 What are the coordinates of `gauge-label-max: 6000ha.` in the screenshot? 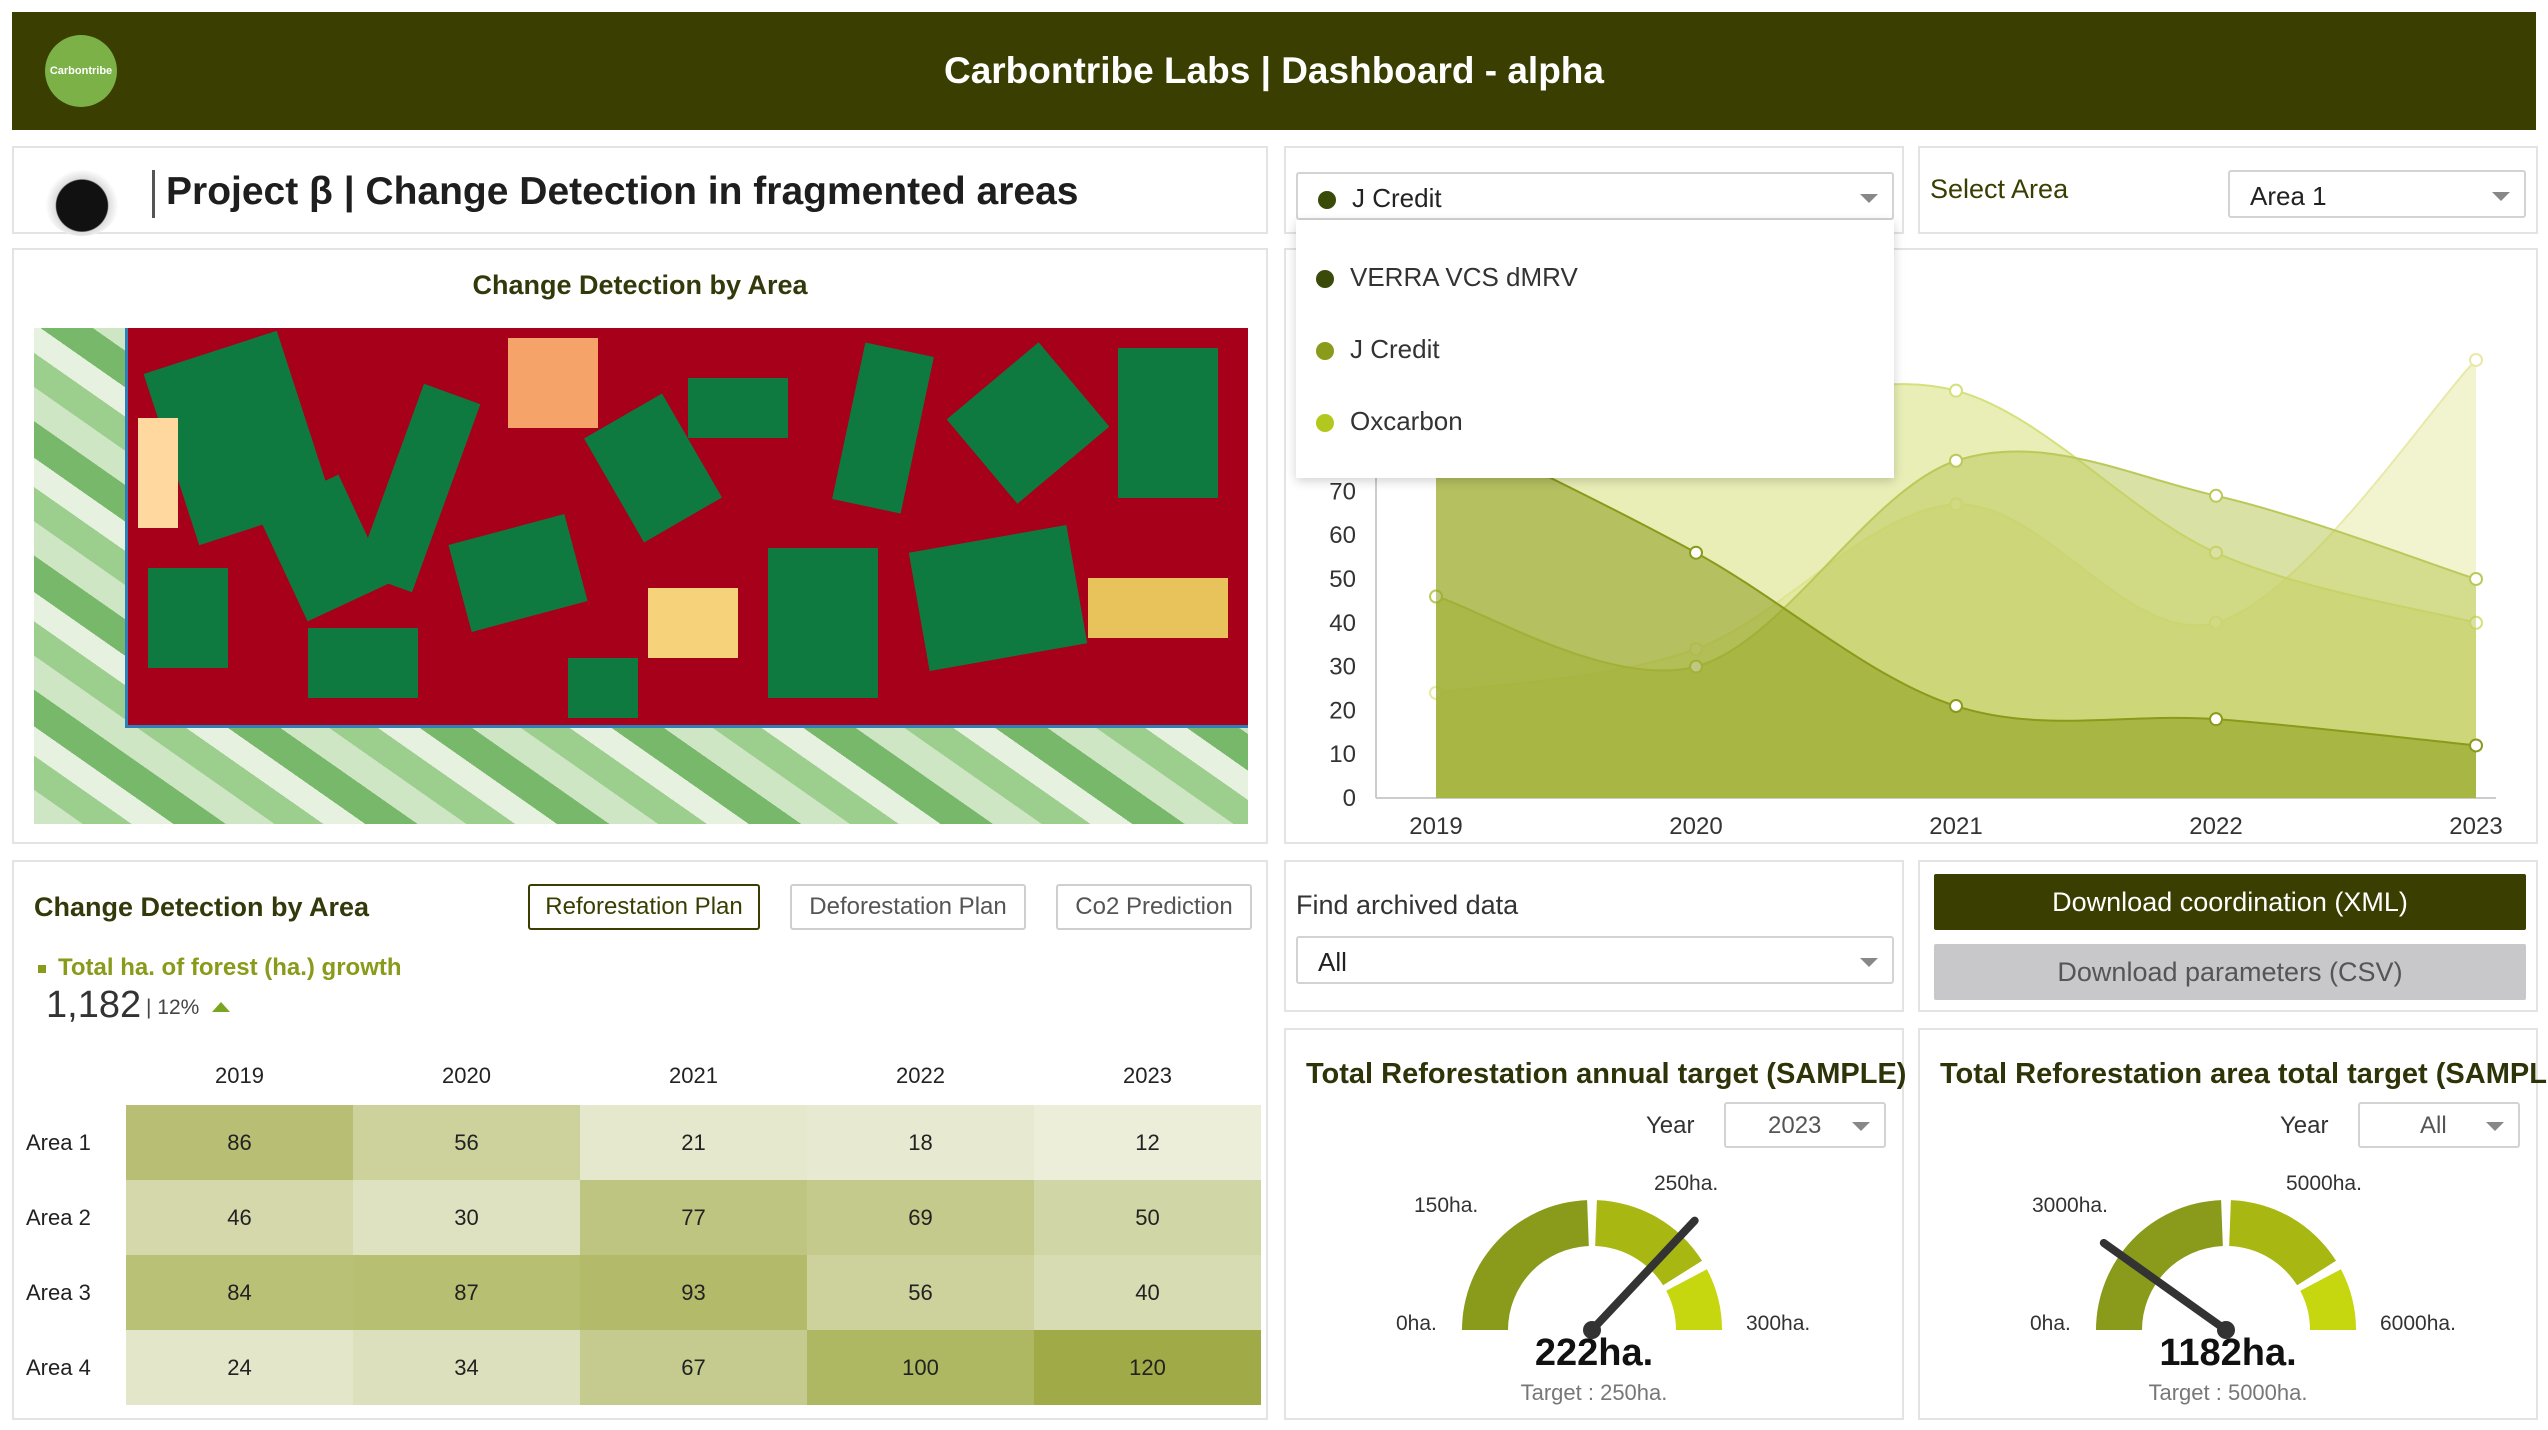 It's located at (2418, 1323).